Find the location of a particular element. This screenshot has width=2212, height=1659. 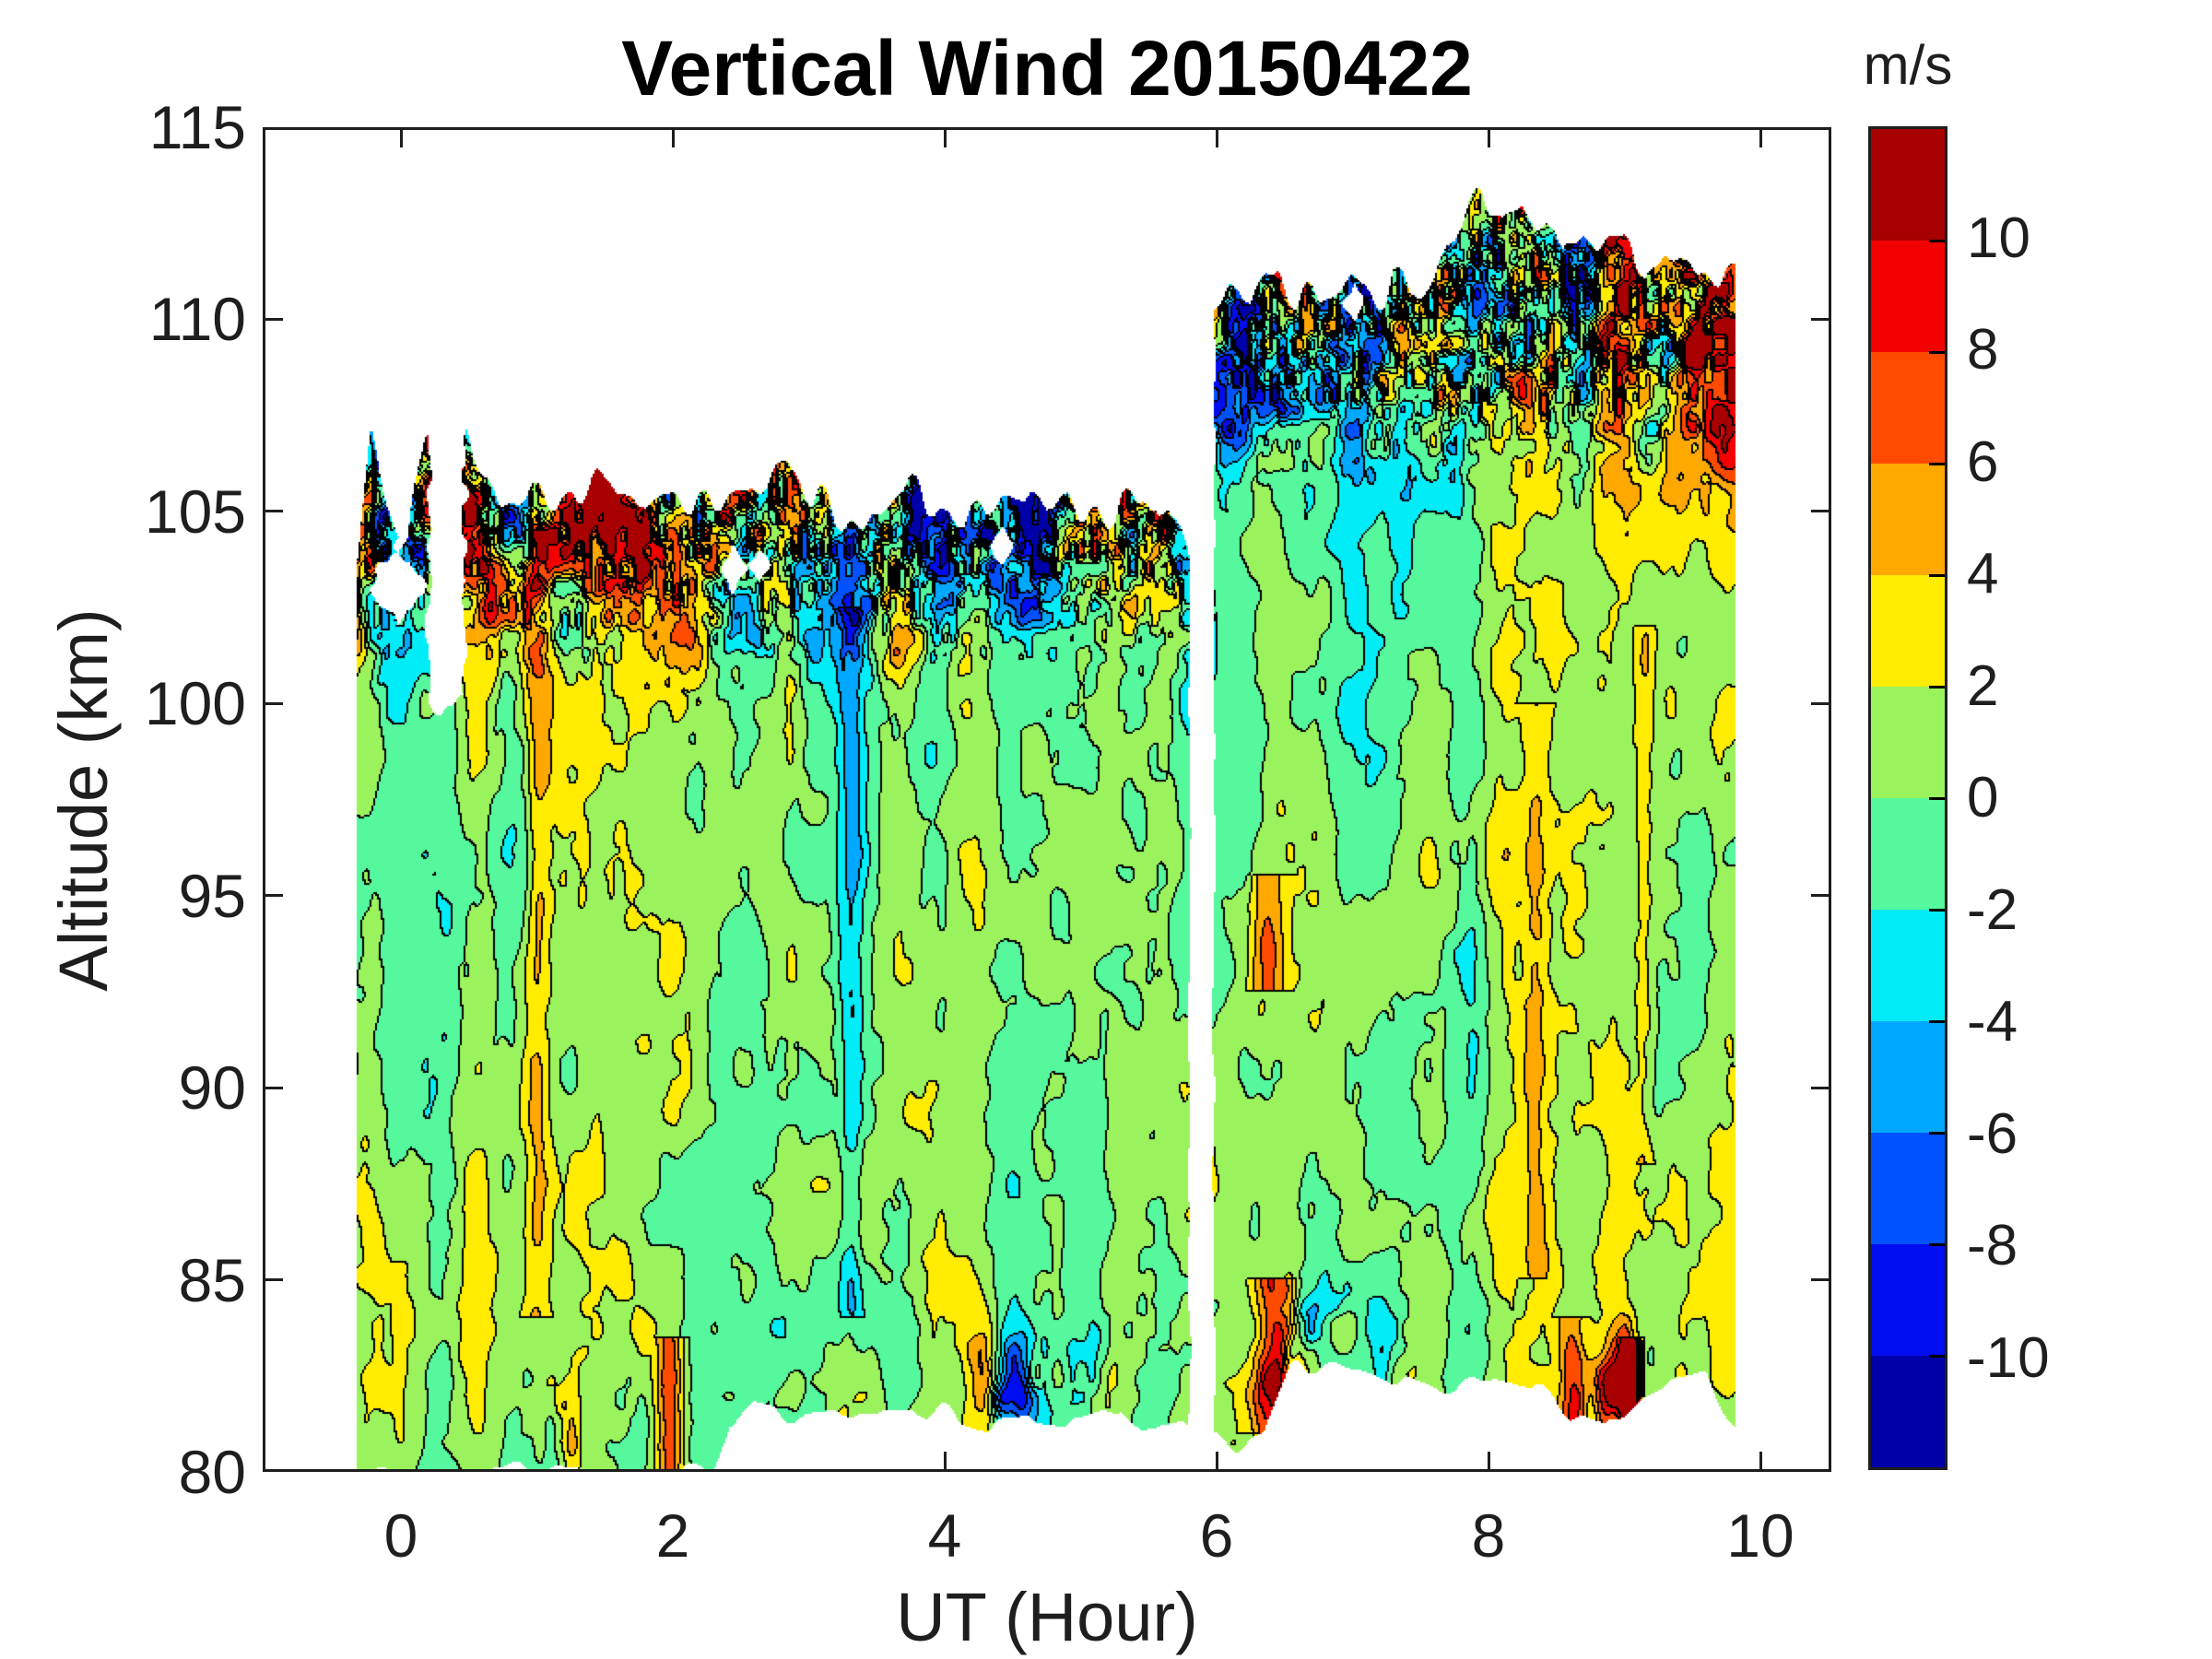

chart-title: Vertical Wind 20150422 is located at coordinates (1047, 68).